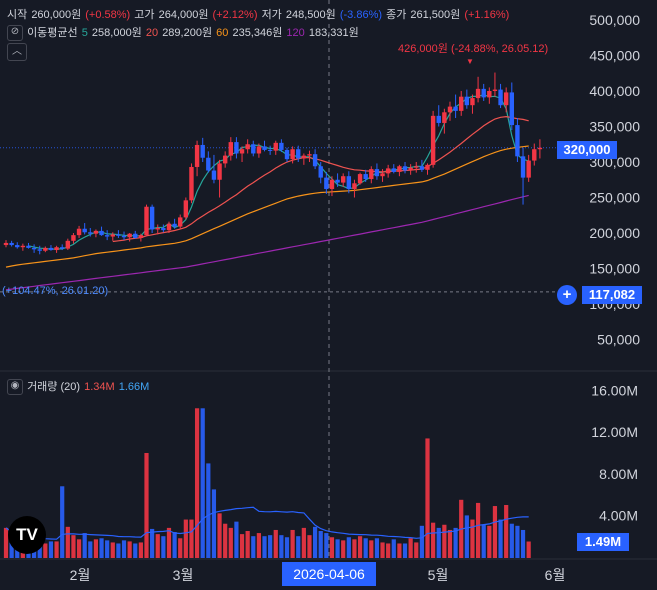  I want to click on time-tick-label: 5월, so click(438, 575).